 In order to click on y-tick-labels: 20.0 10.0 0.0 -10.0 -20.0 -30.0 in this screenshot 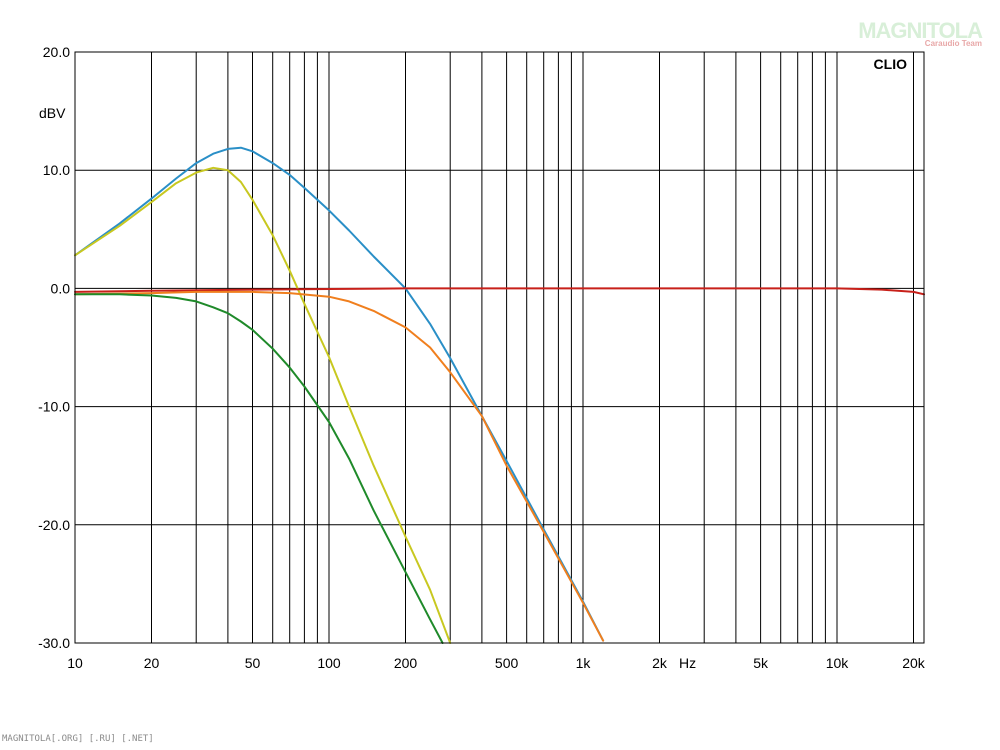, I will do `click(54, 347)`.